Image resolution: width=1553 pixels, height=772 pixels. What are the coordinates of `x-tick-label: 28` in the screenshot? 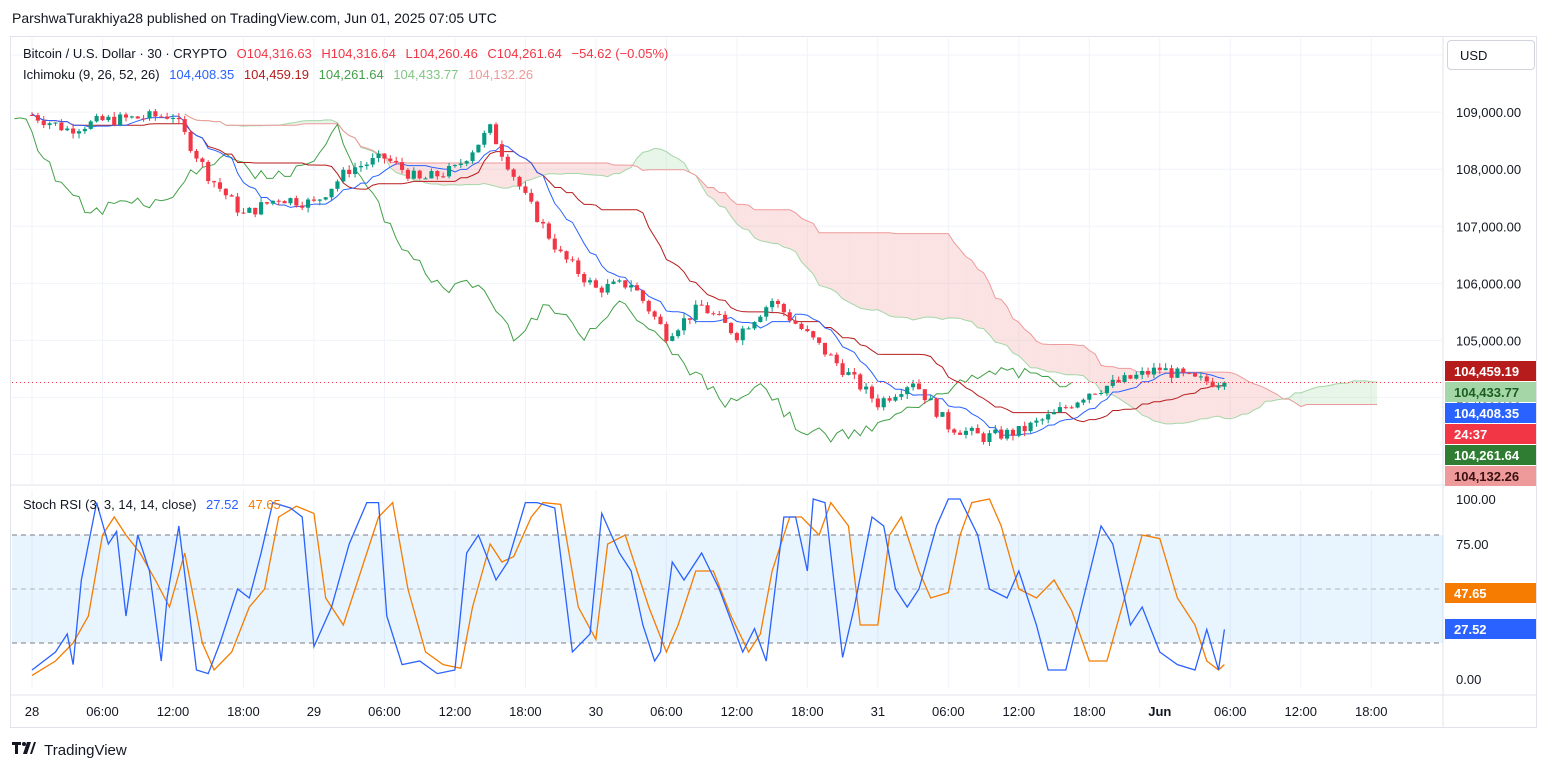 It's located at (32, 711).